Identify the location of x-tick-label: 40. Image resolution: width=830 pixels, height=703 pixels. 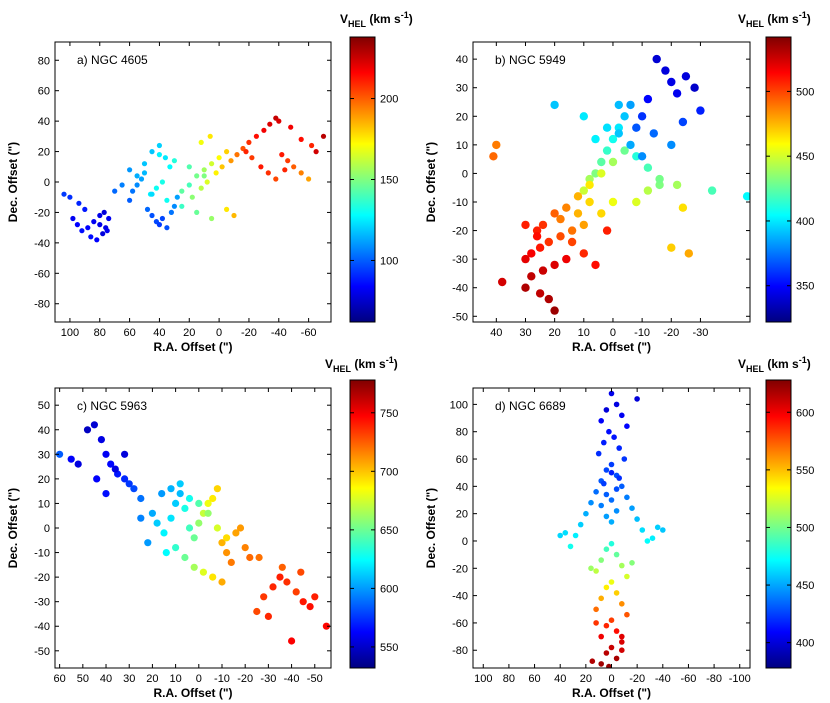
(560, 679).